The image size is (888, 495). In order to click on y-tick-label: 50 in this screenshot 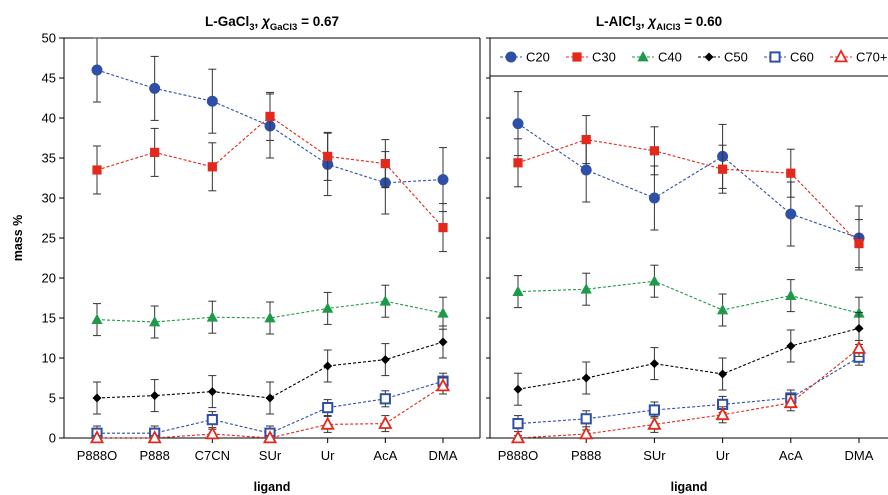, I will do `click(49, 38)`.